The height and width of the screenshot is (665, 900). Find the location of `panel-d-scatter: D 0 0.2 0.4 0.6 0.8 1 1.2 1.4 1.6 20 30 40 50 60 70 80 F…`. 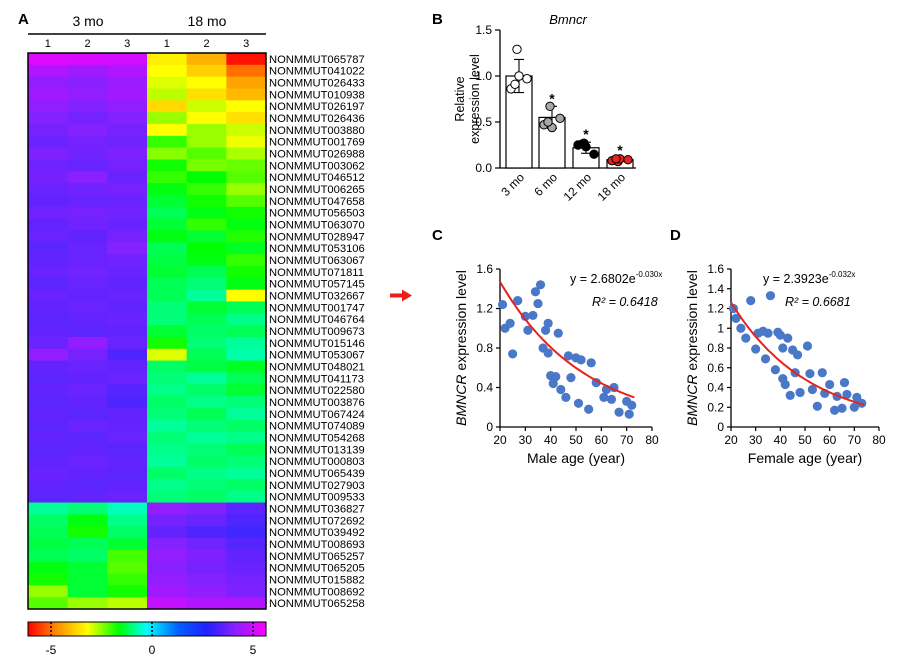

panel-d-scatter: D 0 0.2 0.4 0.6 0.8 1 1.2 1.4 1.6 20 30 40 50 60 70 80 F… is located at coordinates (778, 346).